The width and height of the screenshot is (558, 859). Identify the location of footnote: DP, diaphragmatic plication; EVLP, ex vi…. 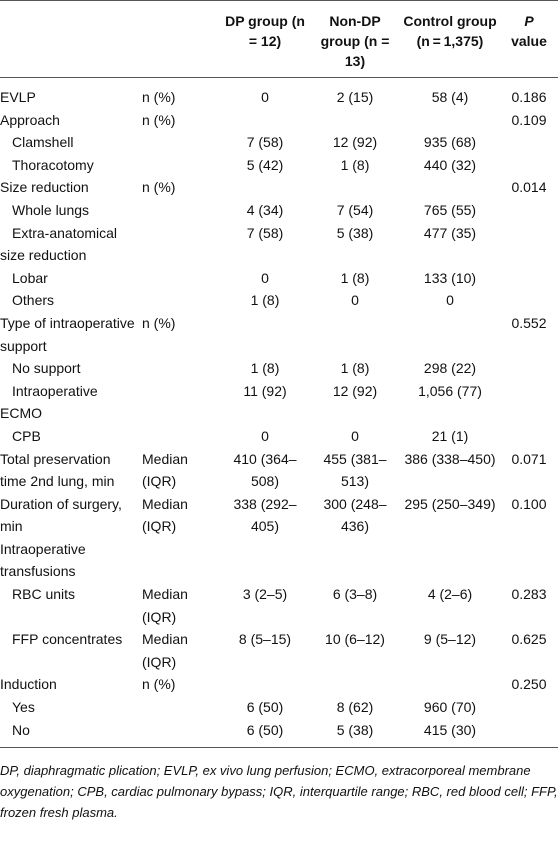
(279, 792).